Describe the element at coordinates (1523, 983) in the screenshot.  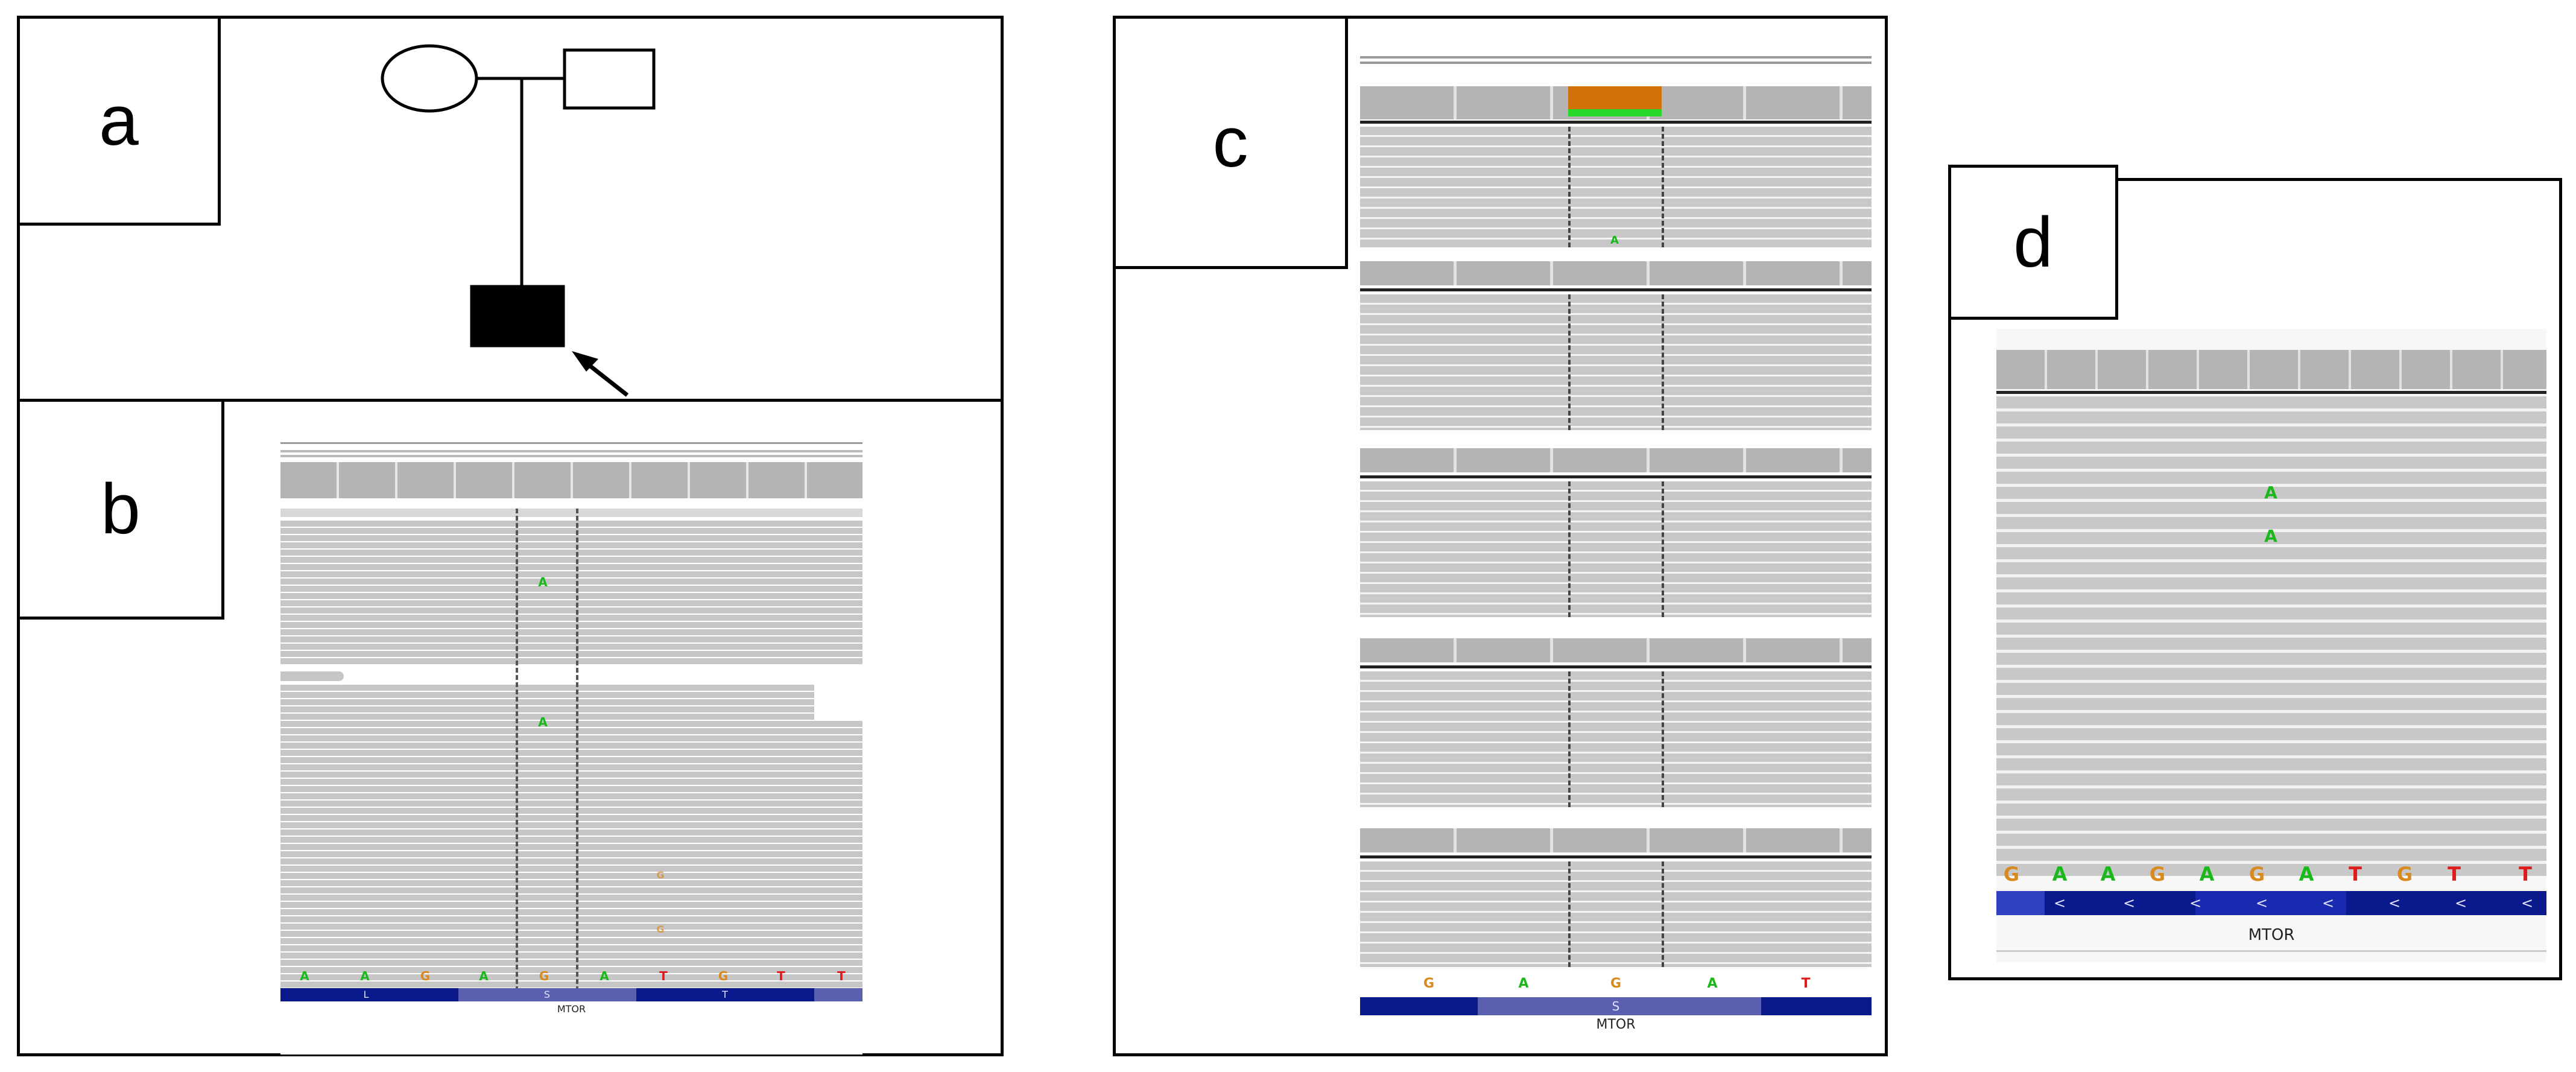
I see `ref-base-c-2: A` at that location.